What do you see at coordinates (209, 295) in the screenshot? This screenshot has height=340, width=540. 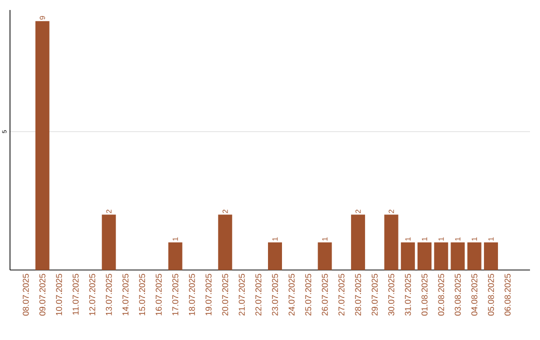 I see `x-tick-label: 19.07.2025` at bounding box center [209, 295].